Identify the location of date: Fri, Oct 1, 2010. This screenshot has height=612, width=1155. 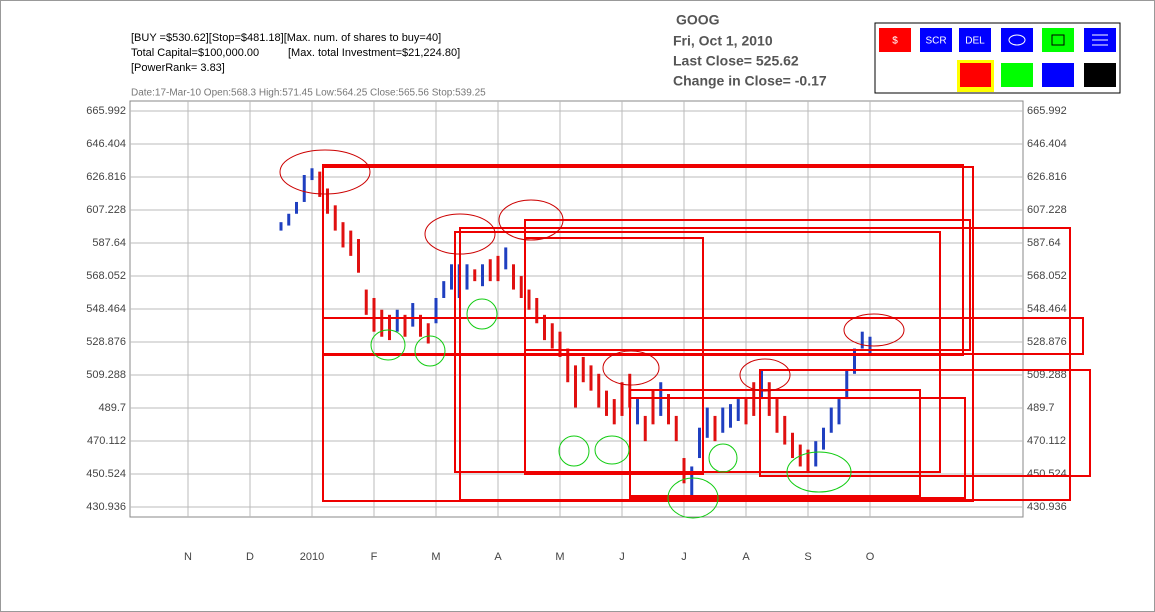
(723, 41).